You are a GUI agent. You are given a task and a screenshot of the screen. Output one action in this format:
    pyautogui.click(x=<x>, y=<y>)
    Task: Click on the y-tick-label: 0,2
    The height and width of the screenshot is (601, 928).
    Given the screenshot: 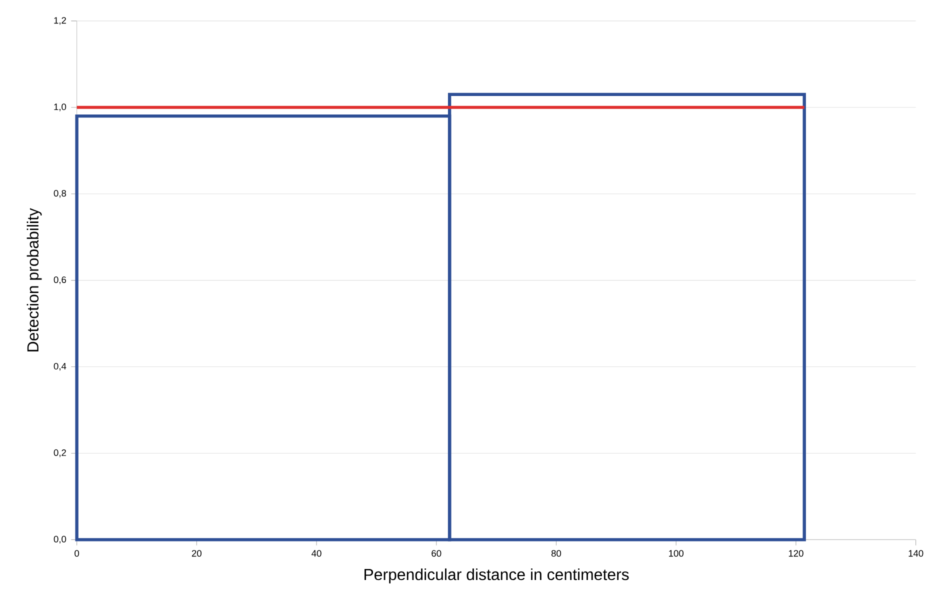 What is the action you would take?
    pyautogui.click(x=60, y=454)
    